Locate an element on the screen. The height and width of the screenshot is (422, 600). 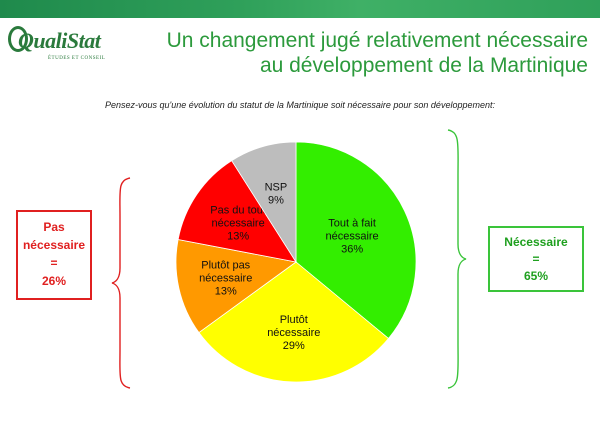
not-necessary-percent: 26% is located at coordinates (54, 281).